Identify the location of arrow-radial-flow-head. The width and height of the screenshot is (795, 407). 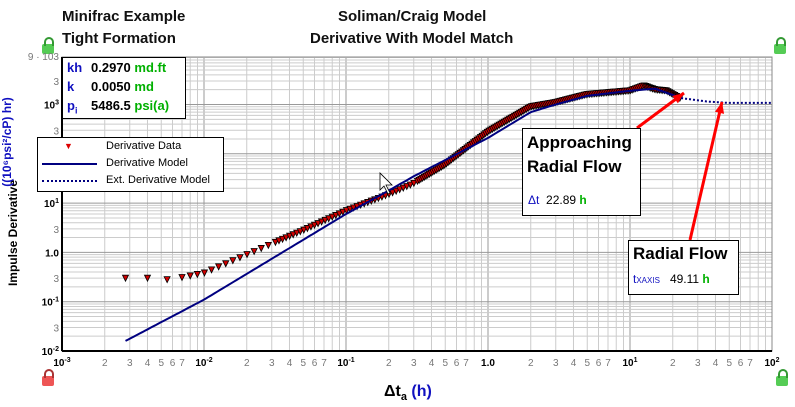
(719, 108).